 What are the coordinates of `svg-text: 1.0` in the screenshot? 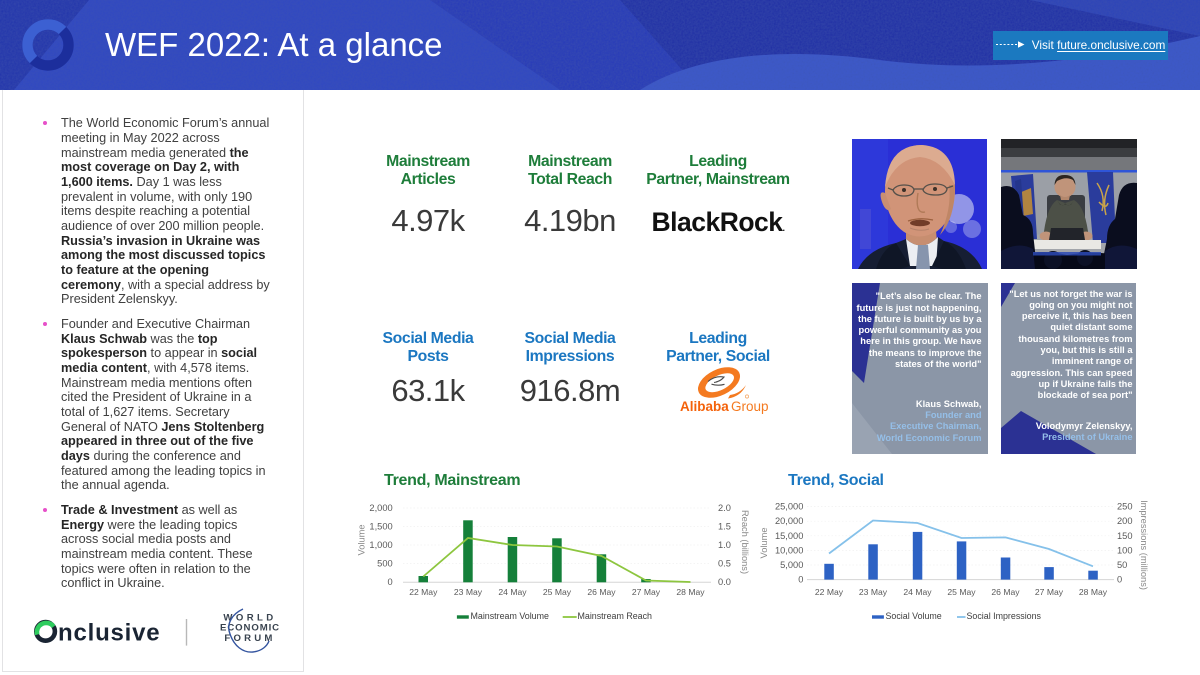 It's located at (724, 545).